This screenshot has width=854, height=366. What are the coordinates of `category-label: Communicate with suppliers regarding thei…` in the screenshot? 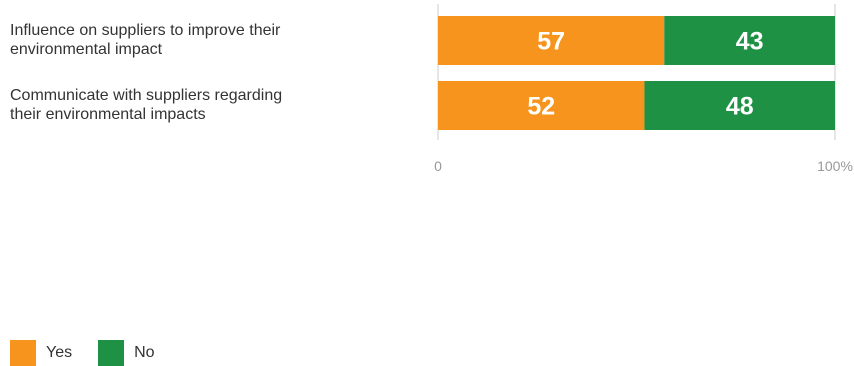 It's located at (146, 105).